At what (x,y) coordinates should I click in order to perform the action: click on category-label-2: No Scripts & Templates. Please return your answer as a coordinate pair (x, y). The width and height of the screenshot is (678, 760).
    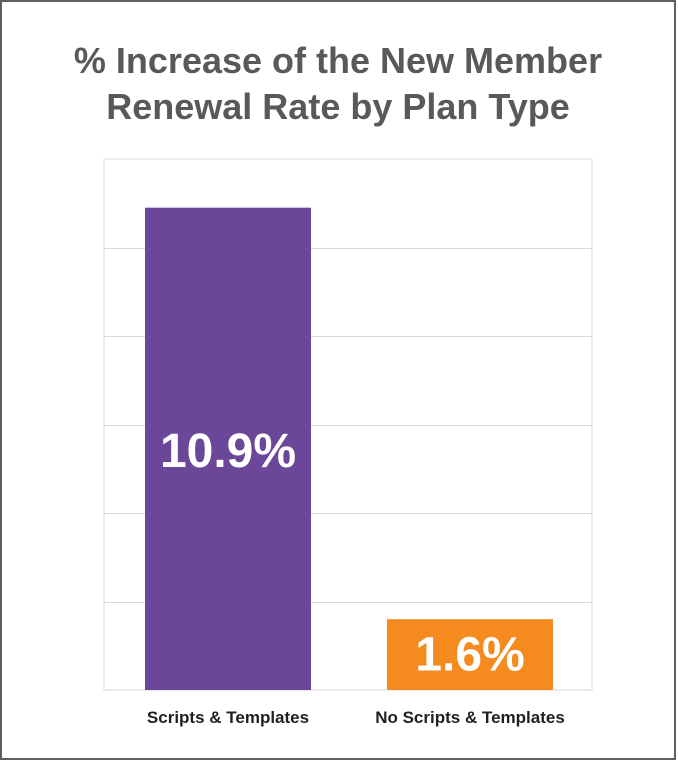
    Looking at the image, I should click on (470, 717).